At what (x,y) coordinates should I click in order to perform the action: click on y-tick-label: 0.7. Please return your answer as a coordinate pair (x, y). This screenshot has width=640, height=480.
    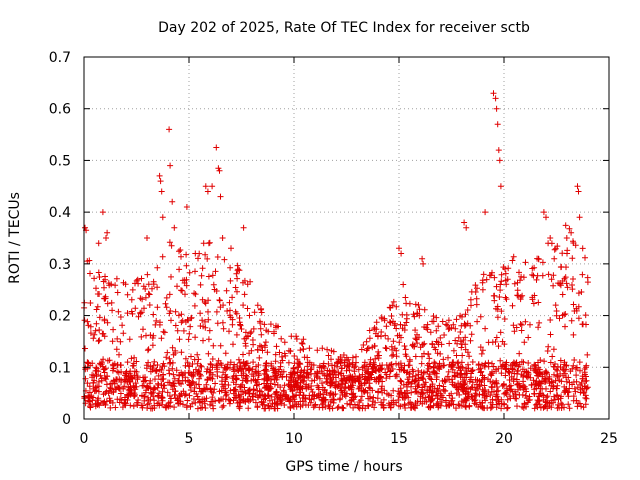
    Looking at the image, I should click on (60, 58).